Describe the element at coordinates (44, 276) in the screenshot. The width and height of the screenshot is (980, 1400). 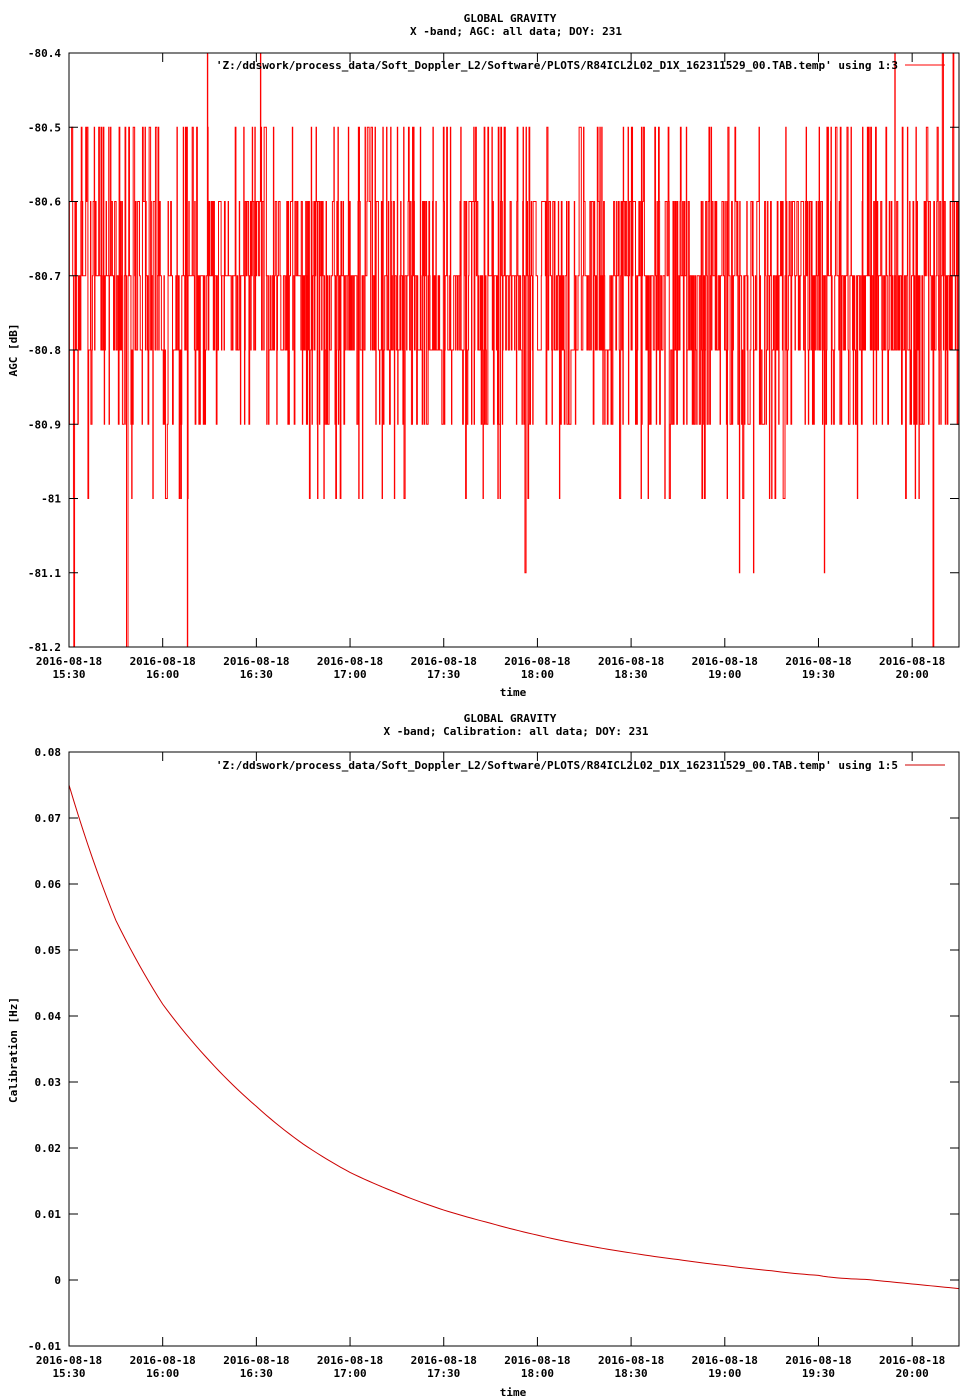
I see `y-tick-label: -80.7` at that location.